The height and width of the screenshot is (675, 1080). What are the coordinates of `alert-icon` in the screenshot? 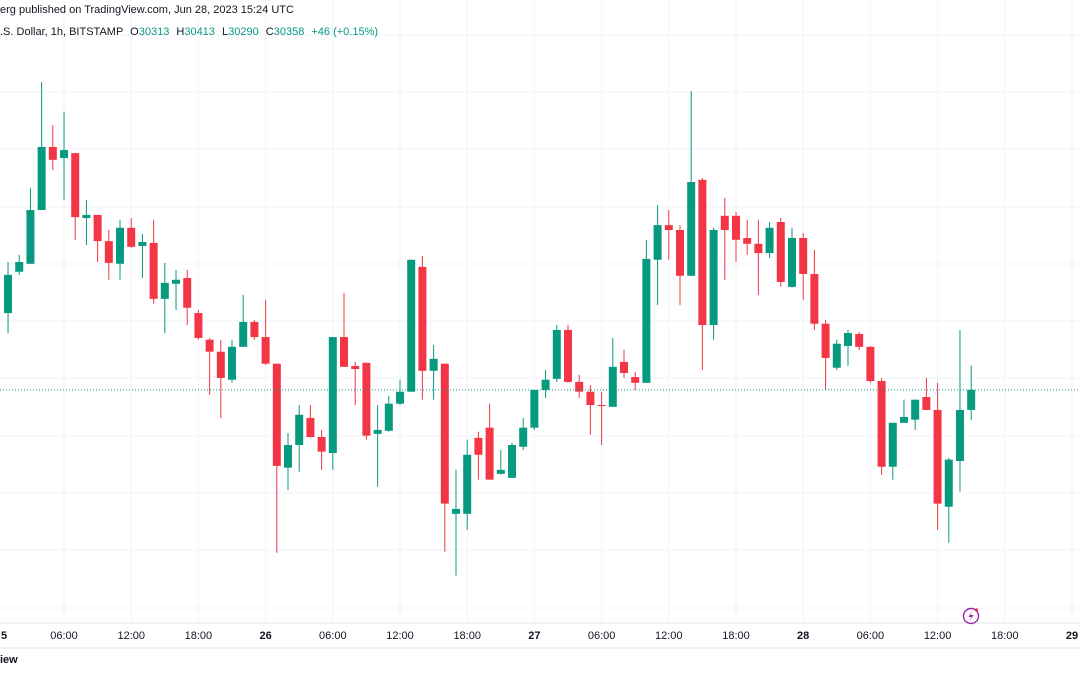 It's located at (971, 616).